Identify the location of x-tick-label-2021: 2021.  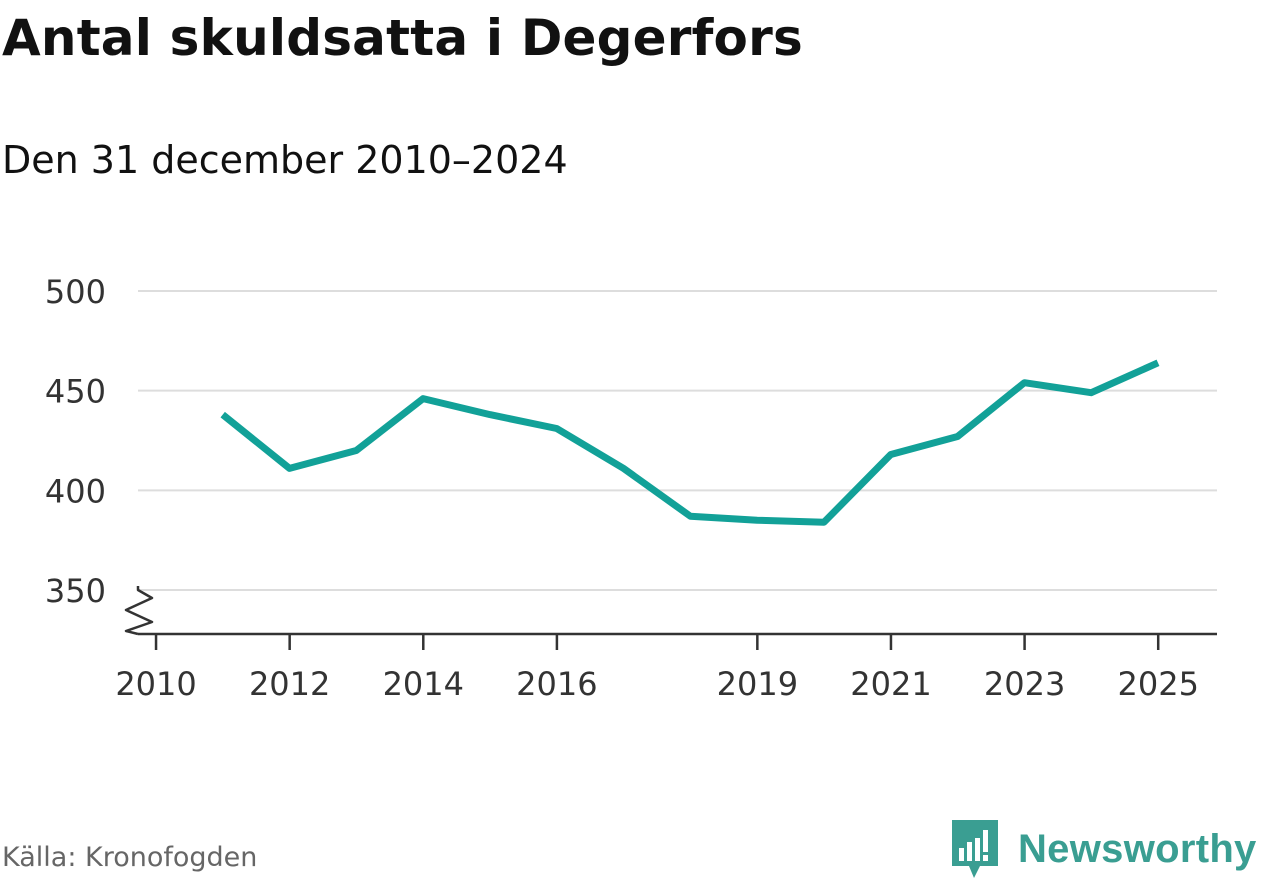
(890, 684).